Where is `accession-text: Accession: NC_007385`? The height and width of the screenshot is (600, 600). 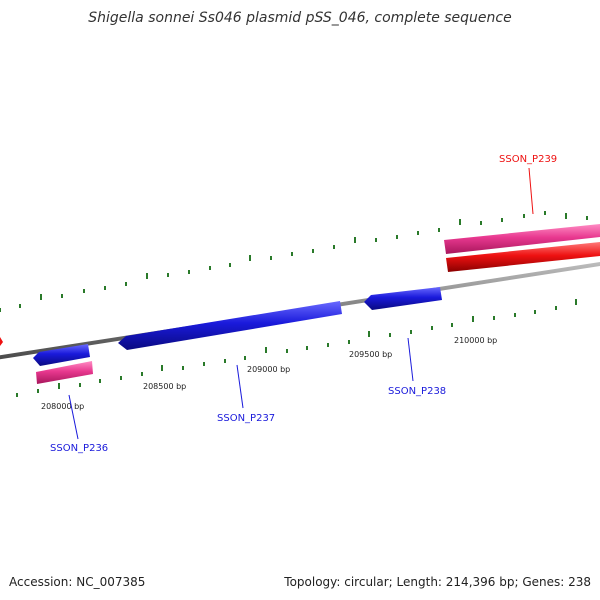 accession-text: Accession: NC_007385 is located at coordinates (77, 582).